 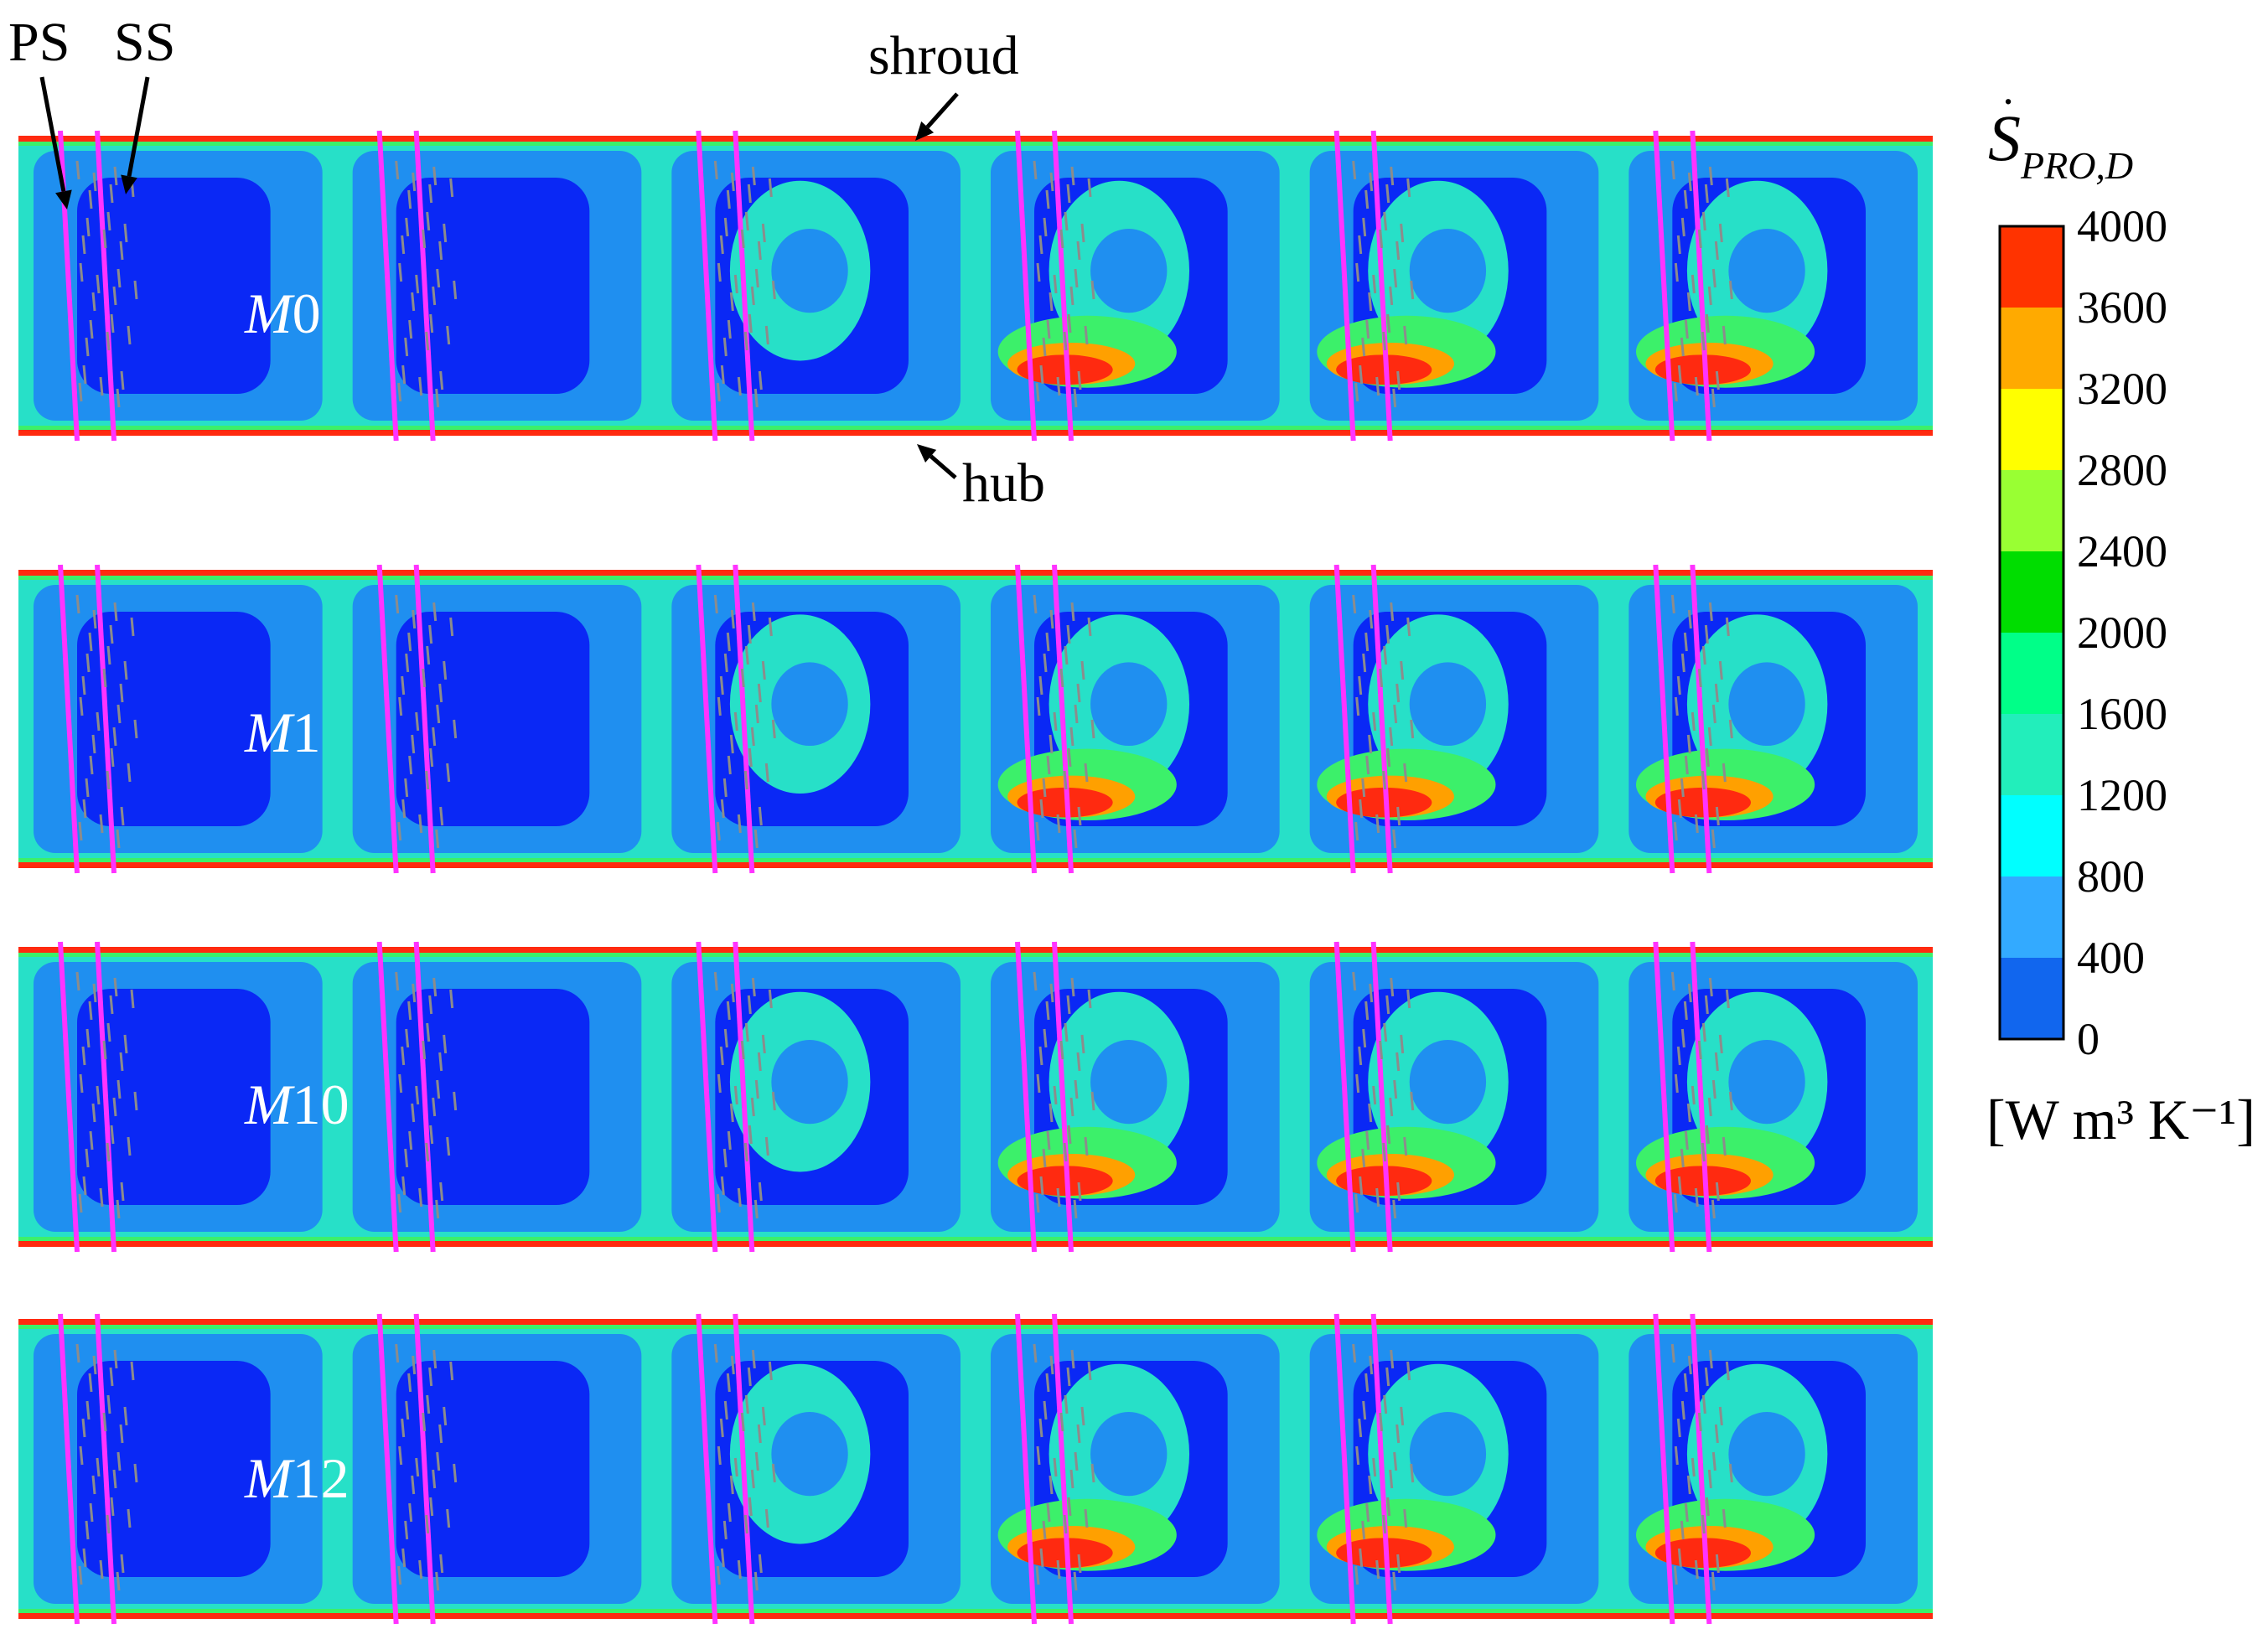 What do you see at coordinates (1454, 1469) in the screenshot?
I see `cavity-cell` at bounding box center [1454, 1469].